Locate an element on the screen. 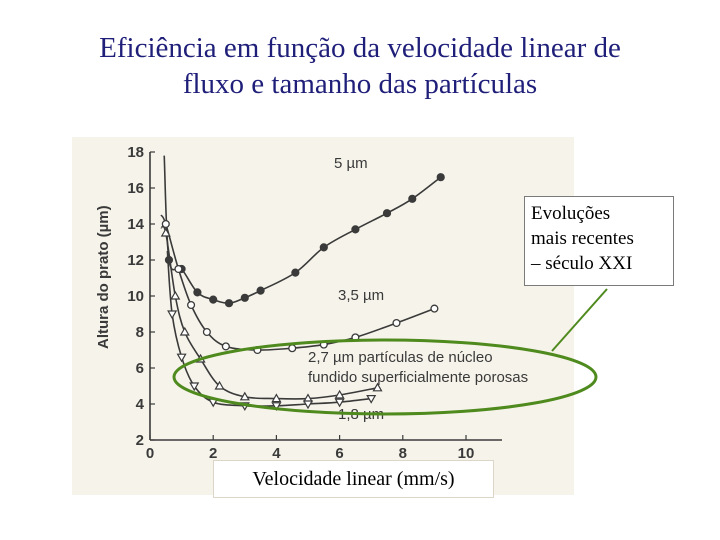 Image resolution: width=720 pixels, height=540 pixels. y-tick-label: 14 is located at coordinates (135, 224).